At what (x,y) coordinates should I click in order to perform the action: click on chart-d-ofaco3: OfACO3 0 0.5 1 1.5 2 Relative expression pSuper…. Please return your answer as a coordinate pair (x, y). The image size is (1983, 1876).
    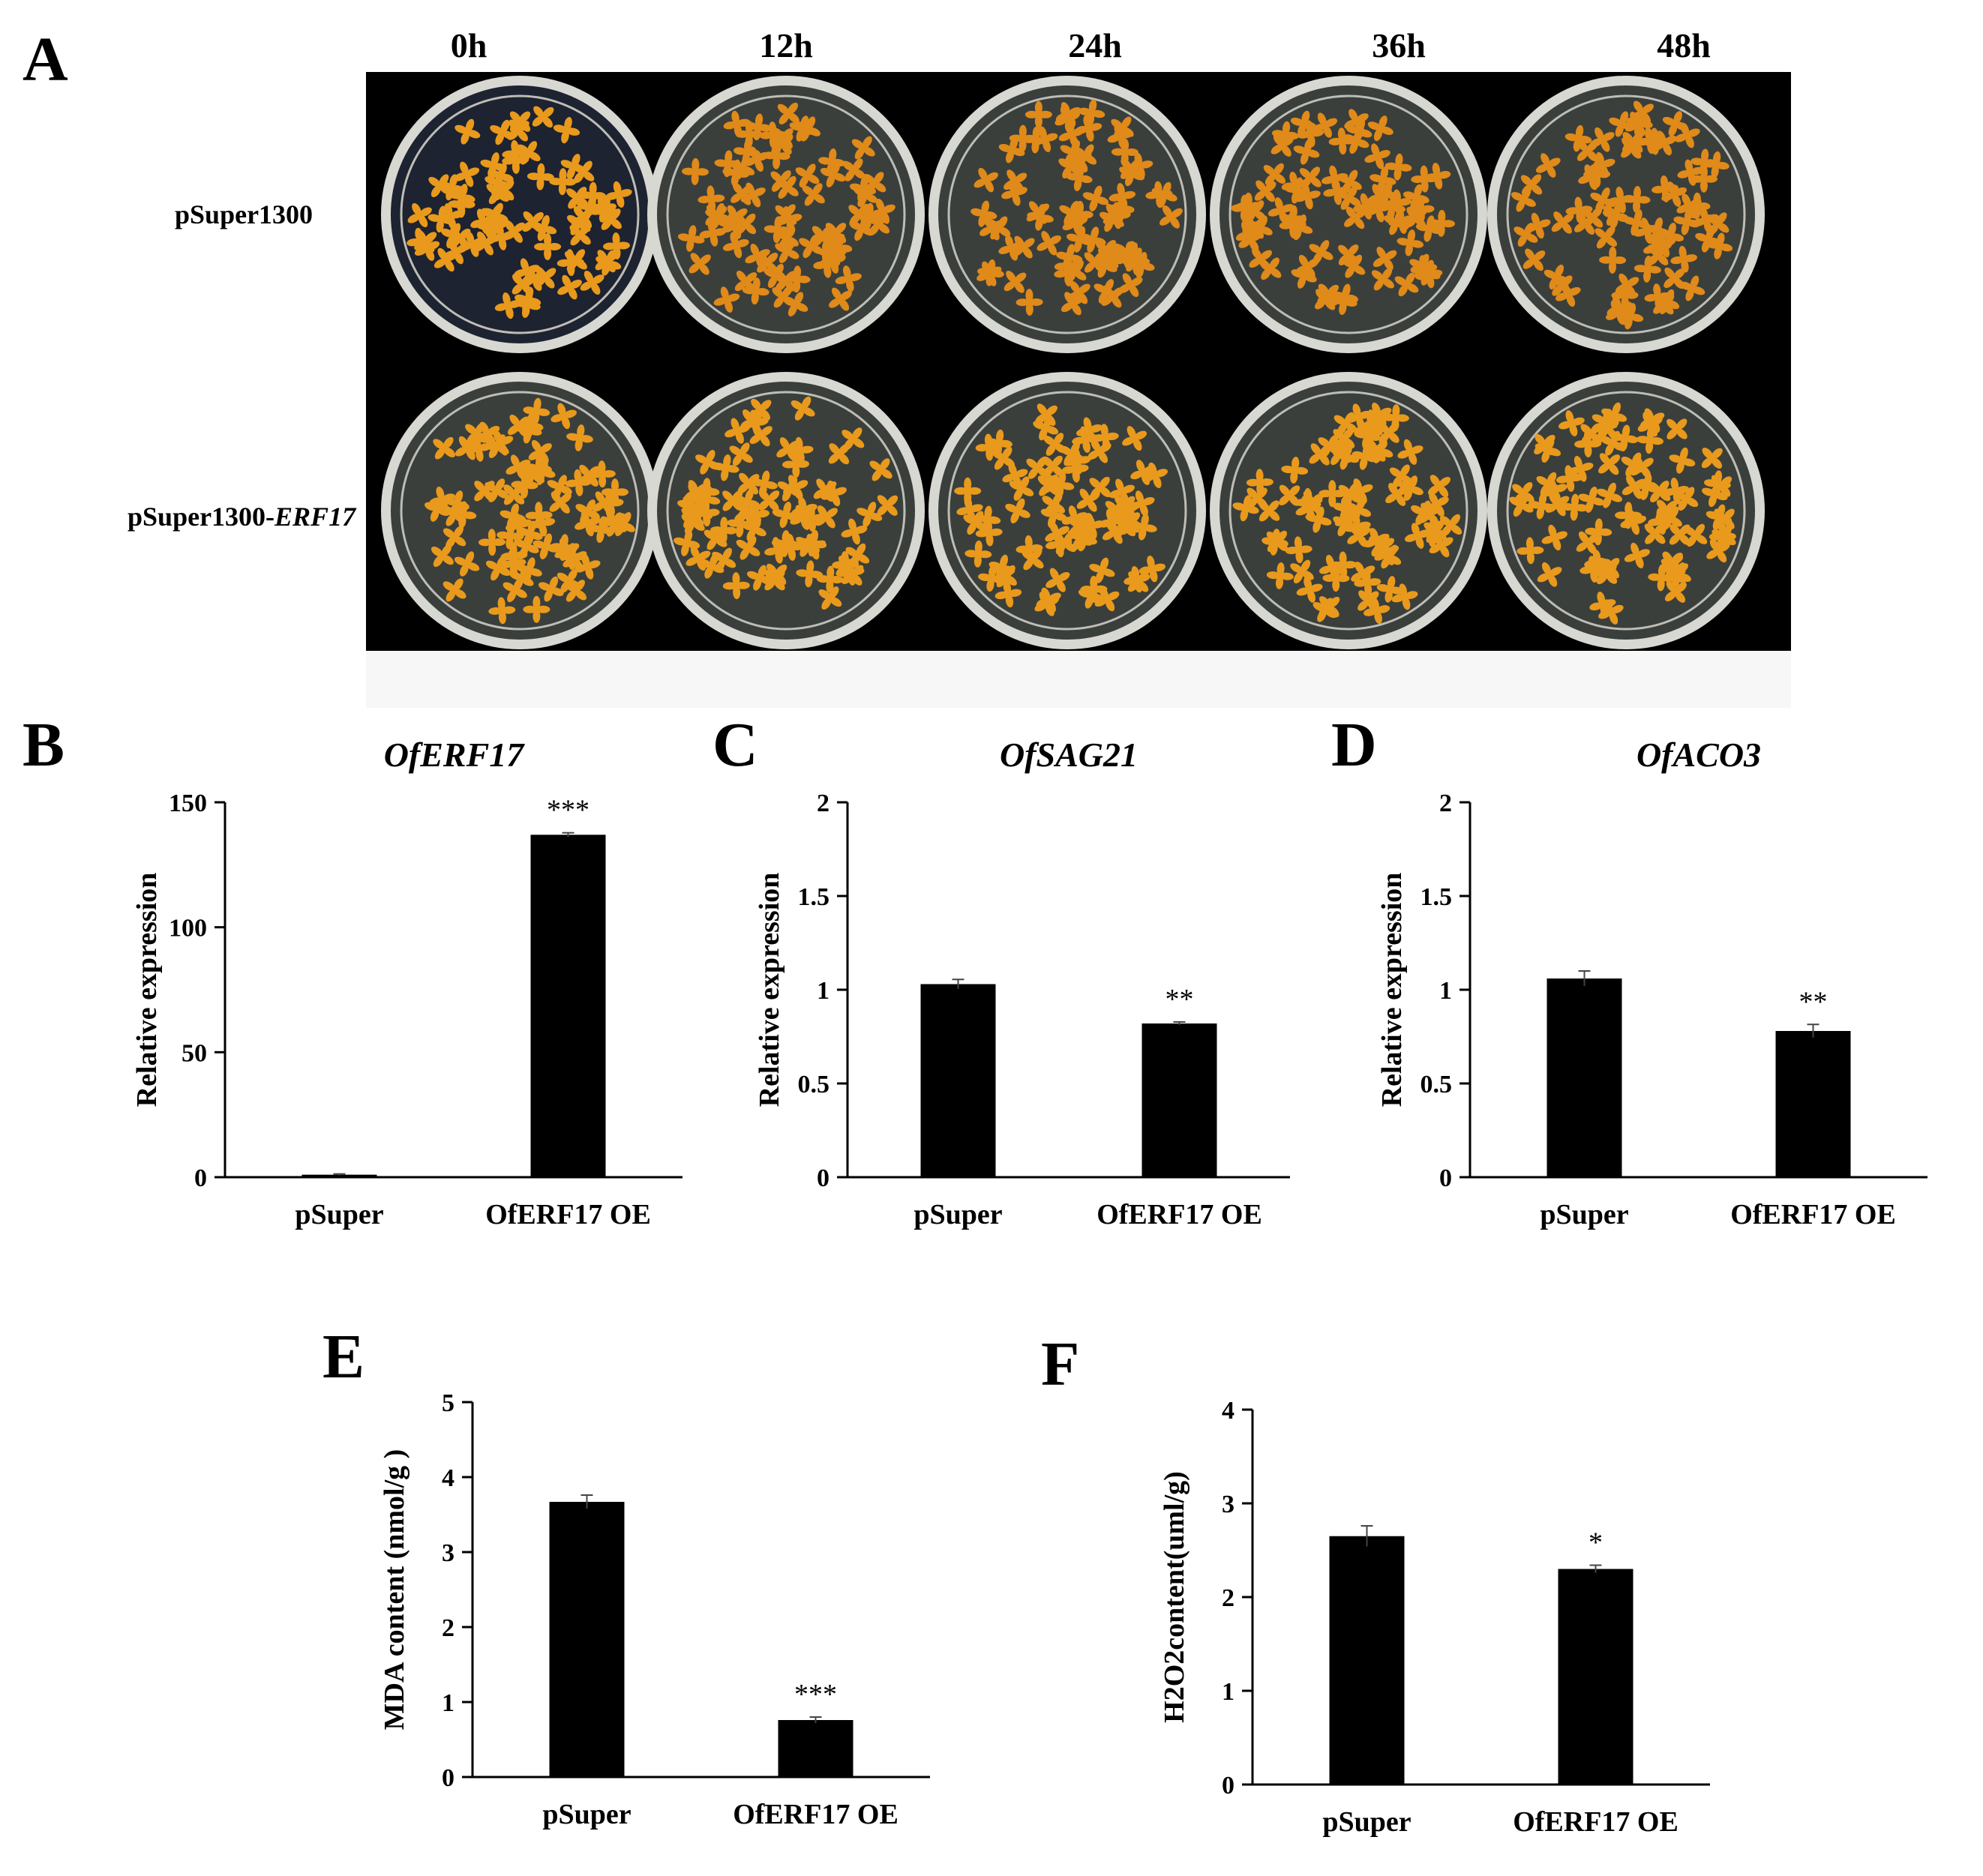
    Looking at the image, I should click on (1652, 983).